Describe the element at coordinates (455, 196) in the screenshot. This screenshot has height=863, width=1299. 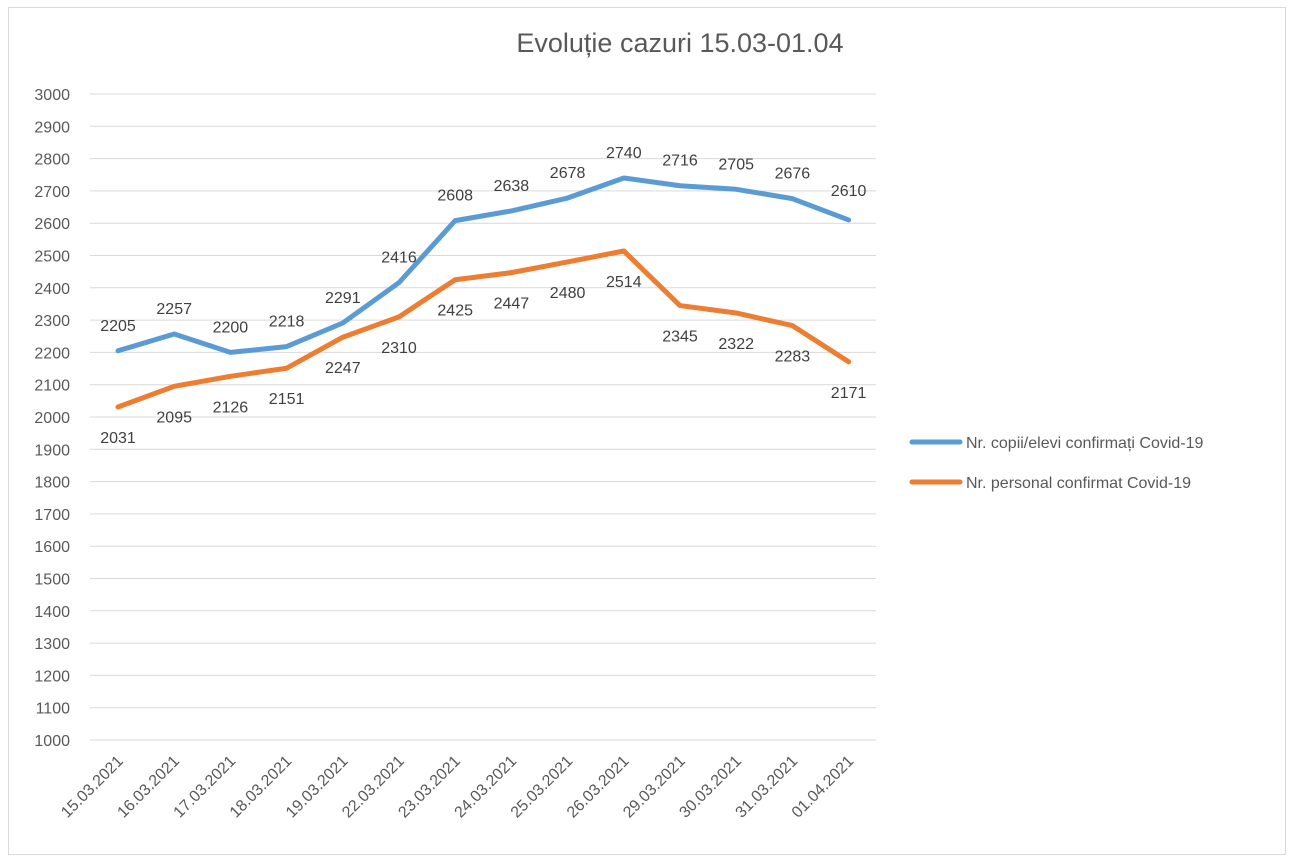
I see `data-label: 2608` at that location.